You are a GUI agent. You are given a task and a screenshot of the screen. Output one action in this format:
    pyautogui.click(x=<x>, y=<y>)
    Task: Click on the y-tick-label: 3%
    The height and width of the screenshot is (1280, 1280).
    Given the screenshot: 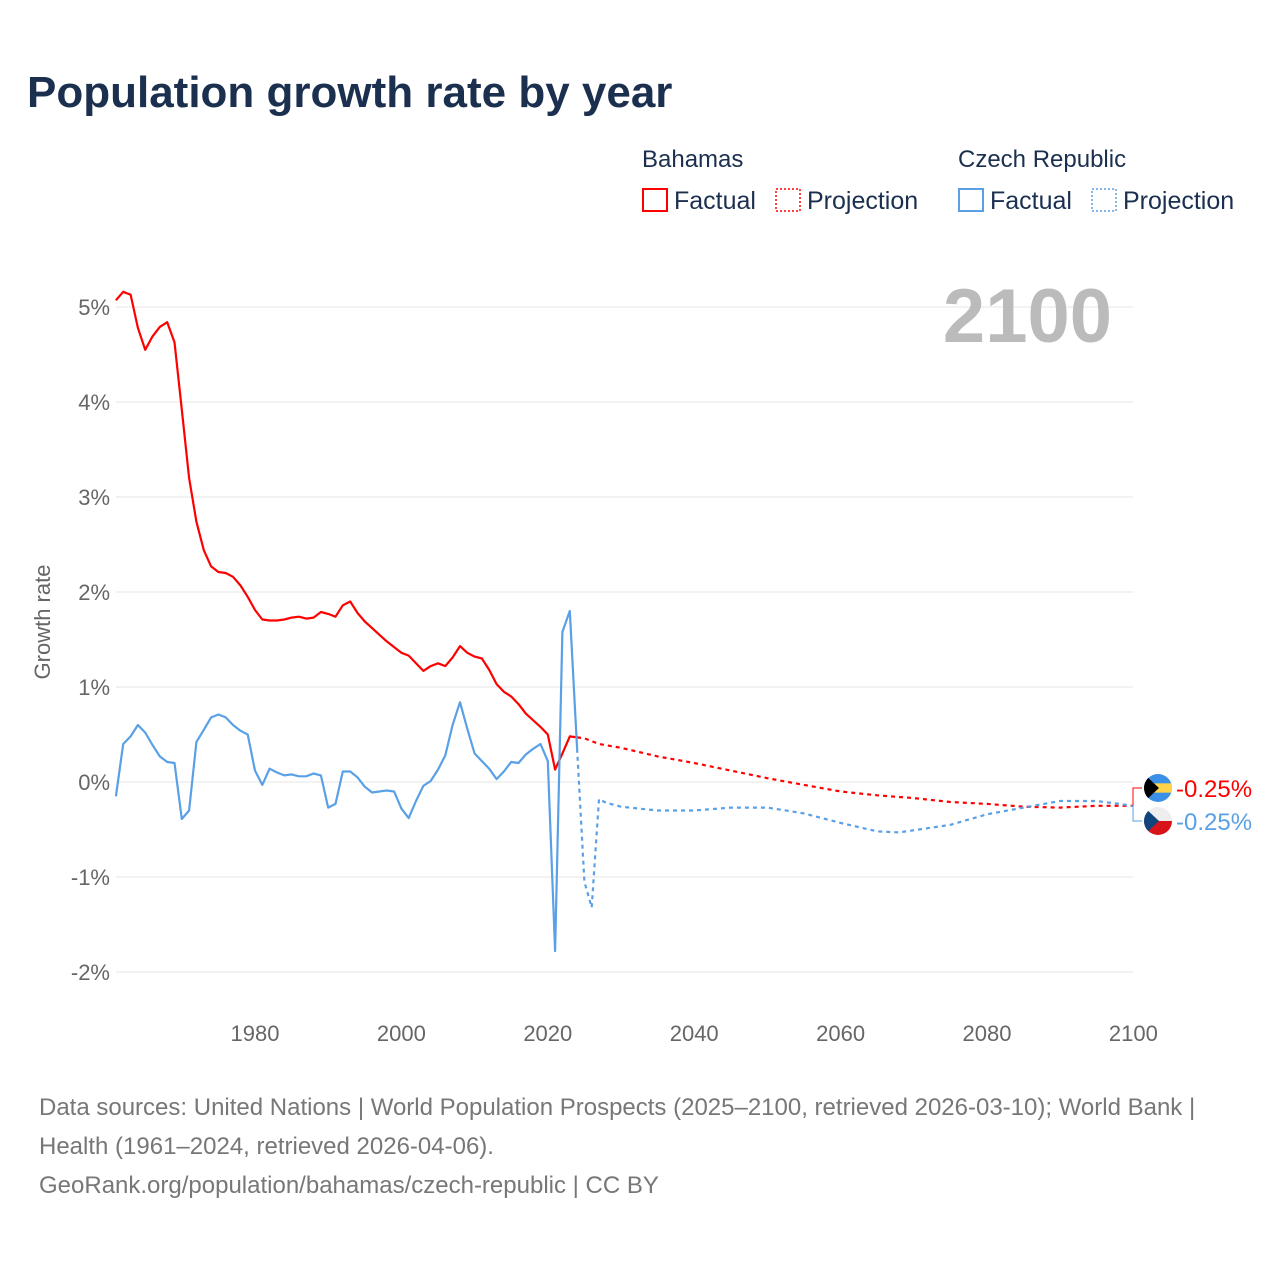 What is the action you would take?
    pyautogui.click(x=94, y=497)
    